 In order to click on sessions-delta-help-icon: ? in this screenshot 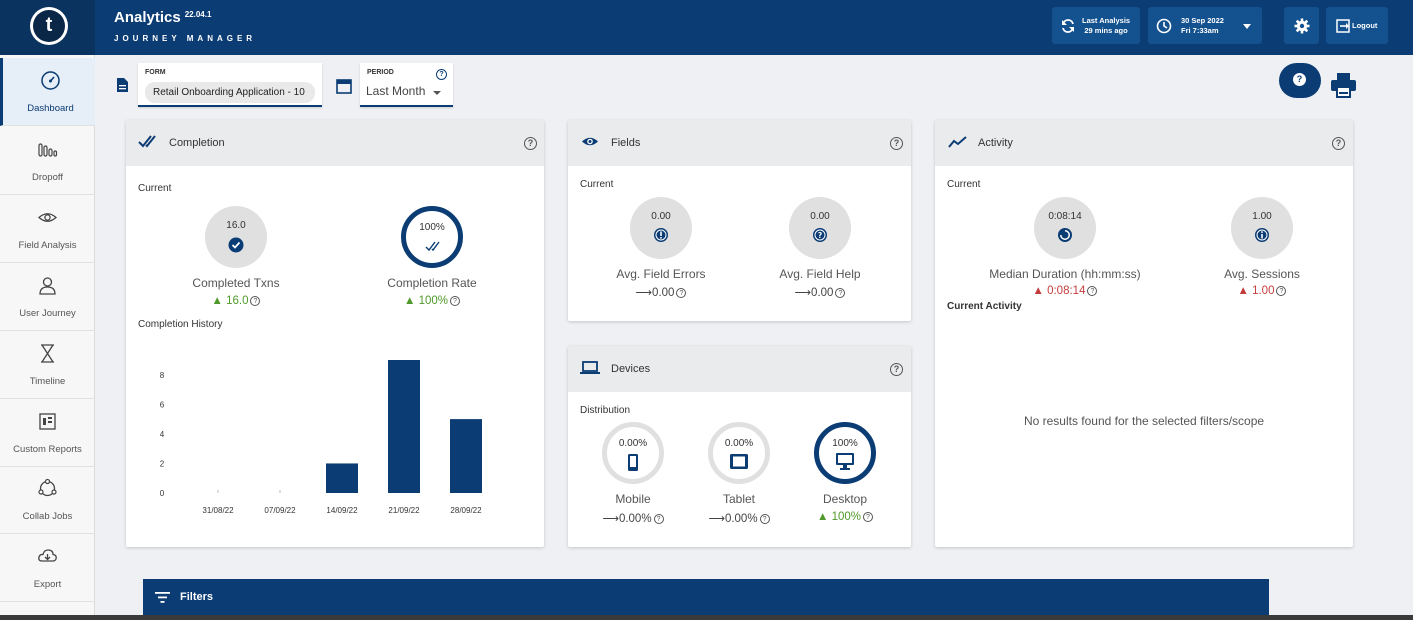, I will do `click(1281, 291)`.